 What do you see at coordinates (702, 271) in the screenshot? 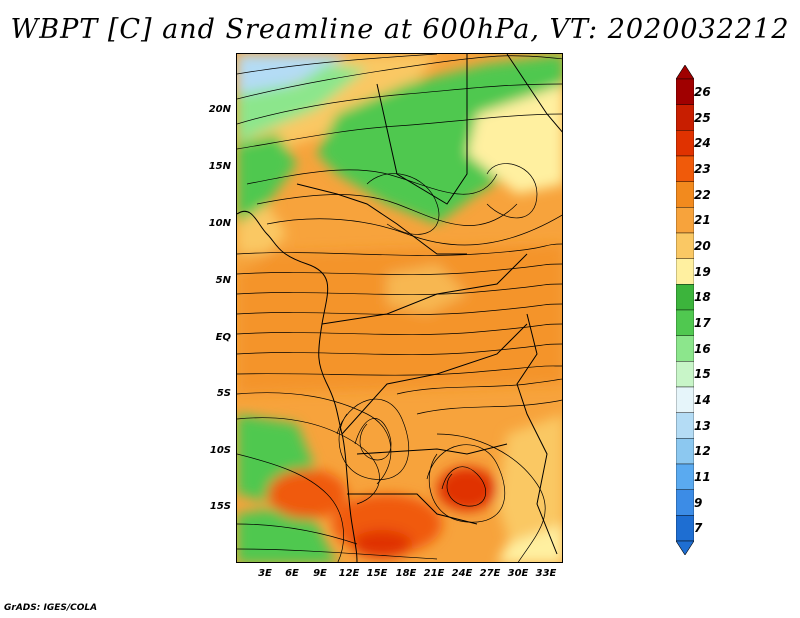
I see `colorbar-label: 19` at bounding box center [702, 271].